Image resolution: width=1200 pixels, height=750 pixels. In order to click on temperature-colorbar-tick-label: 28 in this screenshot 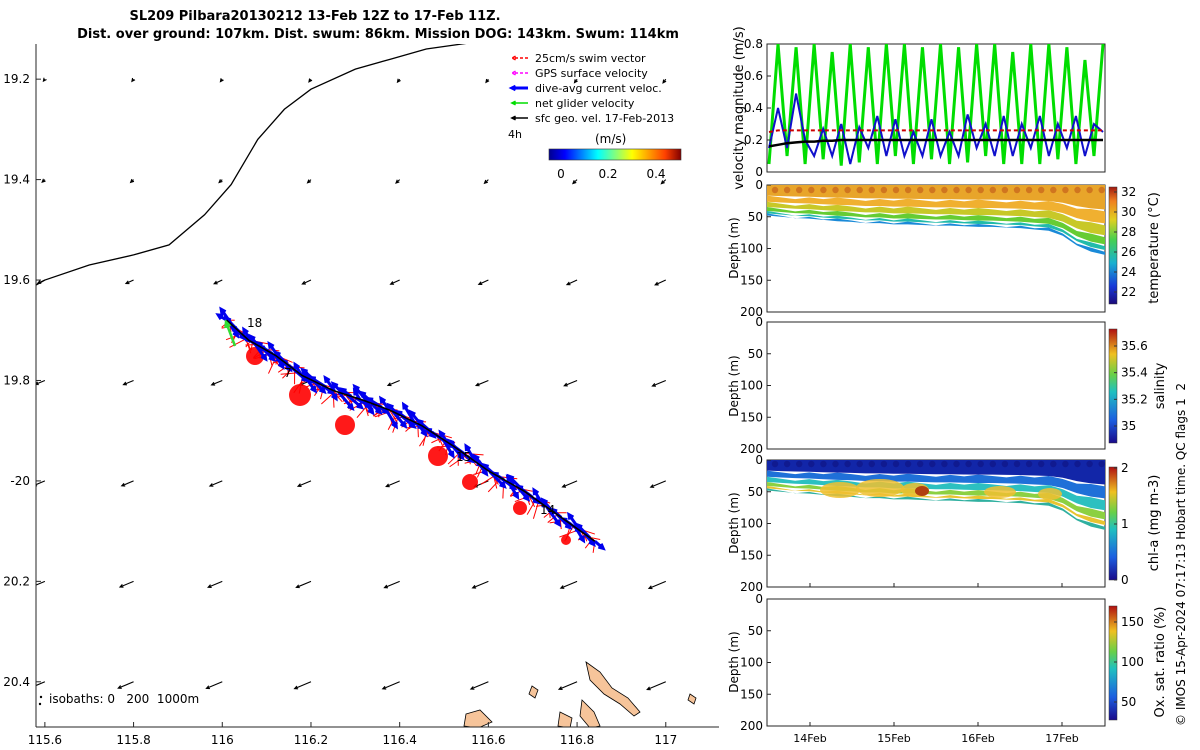, I will do `click(1128, 232)`.